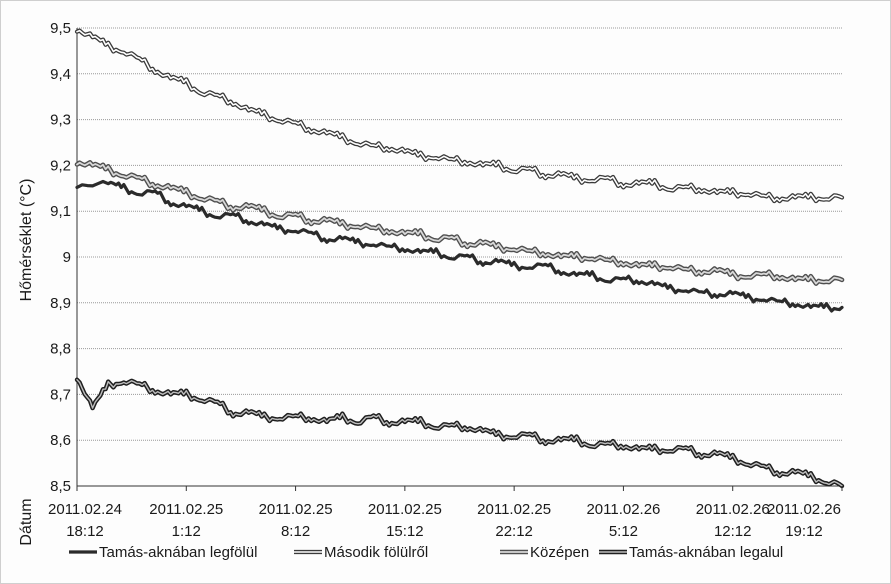 This screenshot has width=891, height=584. Describe the element at coordinates (60, 349) in the screenshot. I see `y-tick-label: 8,8` at that location.